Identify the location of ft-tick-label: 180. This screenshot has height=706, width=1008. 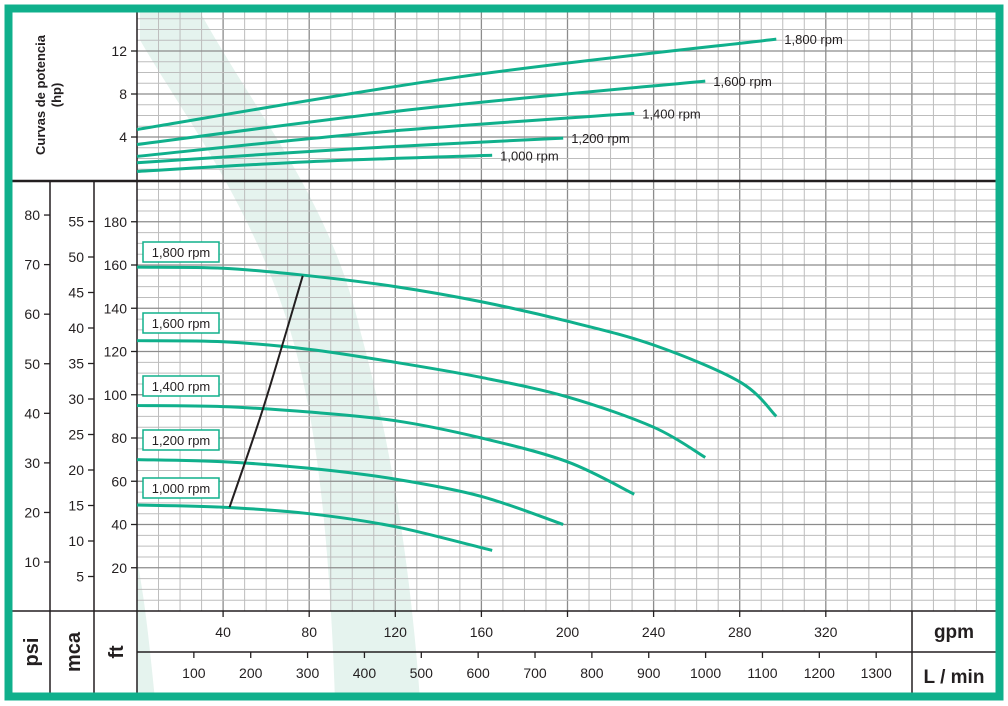
(116, 222).